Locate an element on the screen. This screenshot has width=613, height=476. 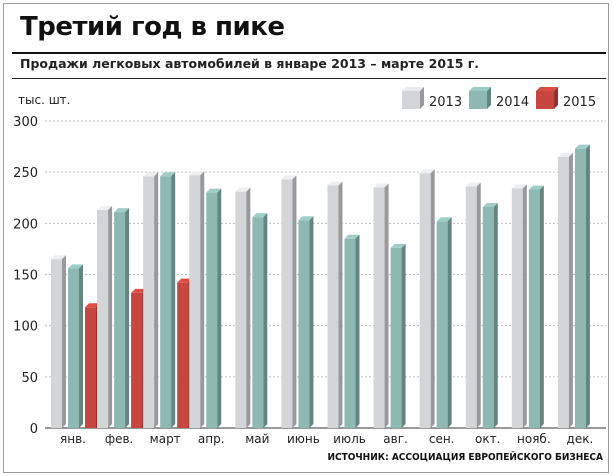
x-tick-label: апр. is located at coordinates (211, 439).